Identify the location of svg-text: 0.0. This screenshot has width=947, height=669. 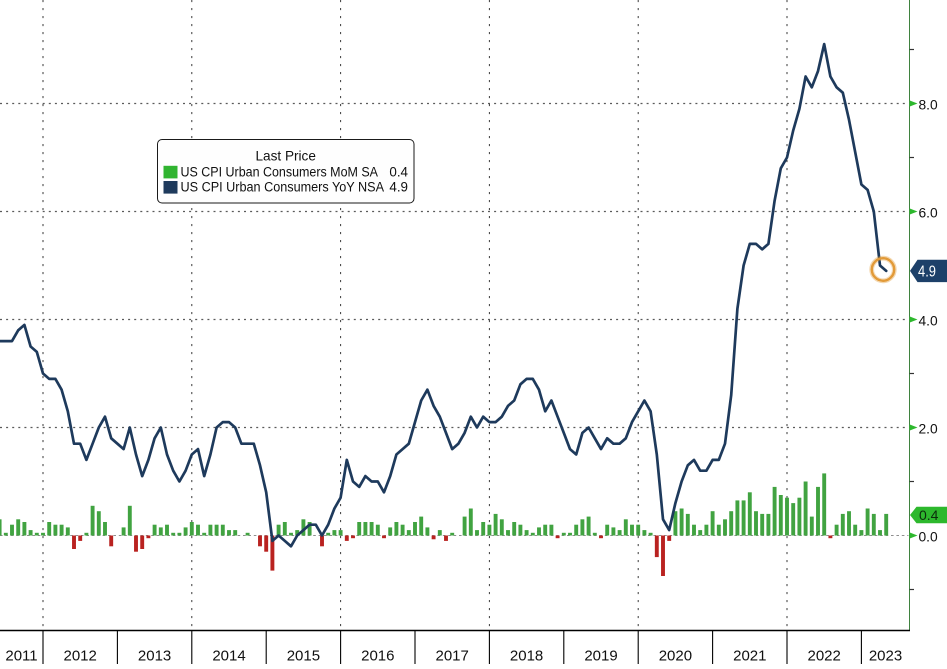
(929, 537).